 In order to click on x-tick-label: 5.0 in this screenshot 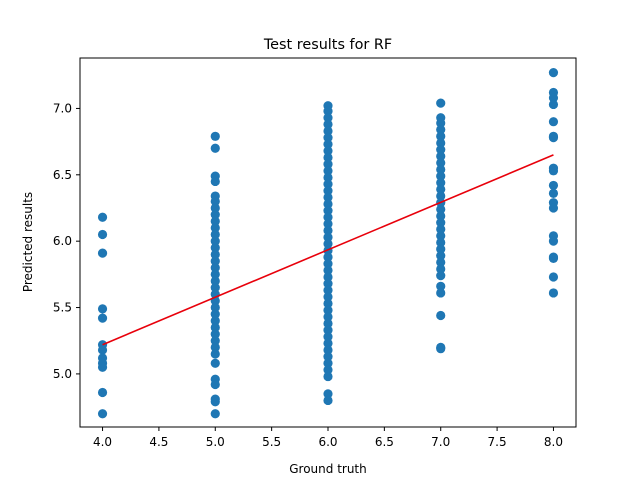, I will do `click(215, 442)`.